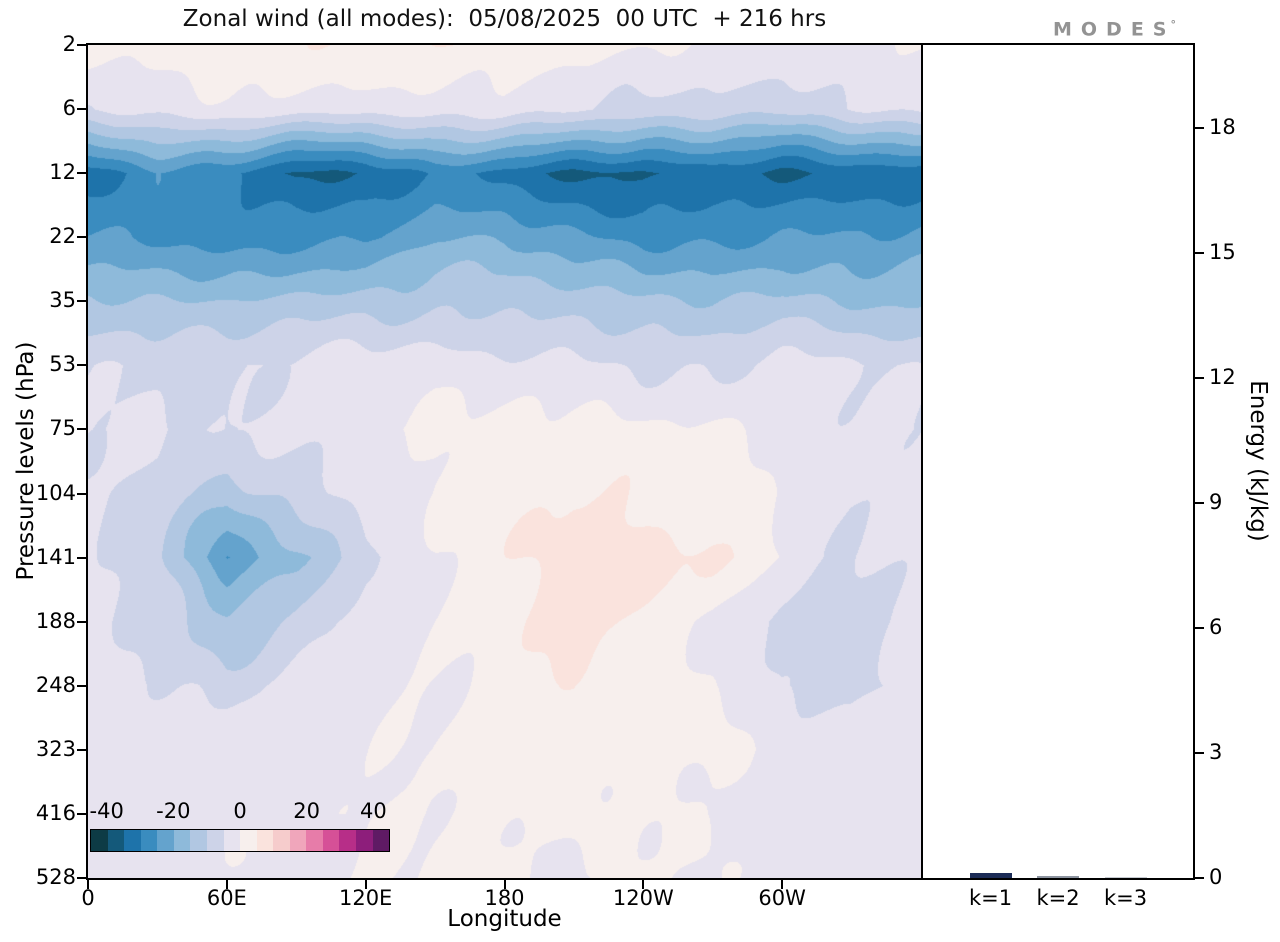 Image resolution: width=1280 pixels, height=942 pixels. What do you see at coordinates (173, 811) in the screenshot?
I see `colorbar-tick-label: -20` at bounding box center [173, 811].